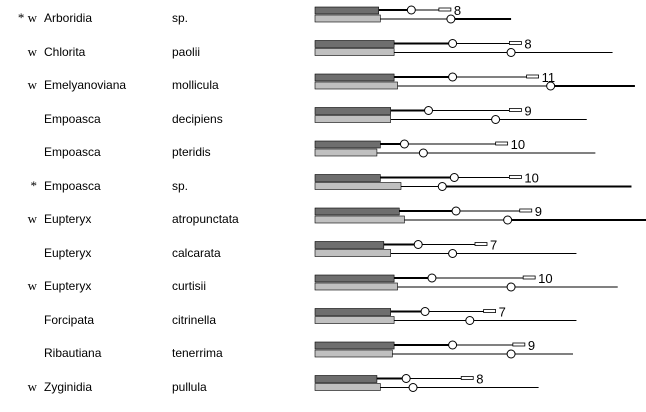  What do you see at coordinates (73, 353) in the screenshot?
I see `genus-label: Ribautiana` at bounding box center [73, 353].